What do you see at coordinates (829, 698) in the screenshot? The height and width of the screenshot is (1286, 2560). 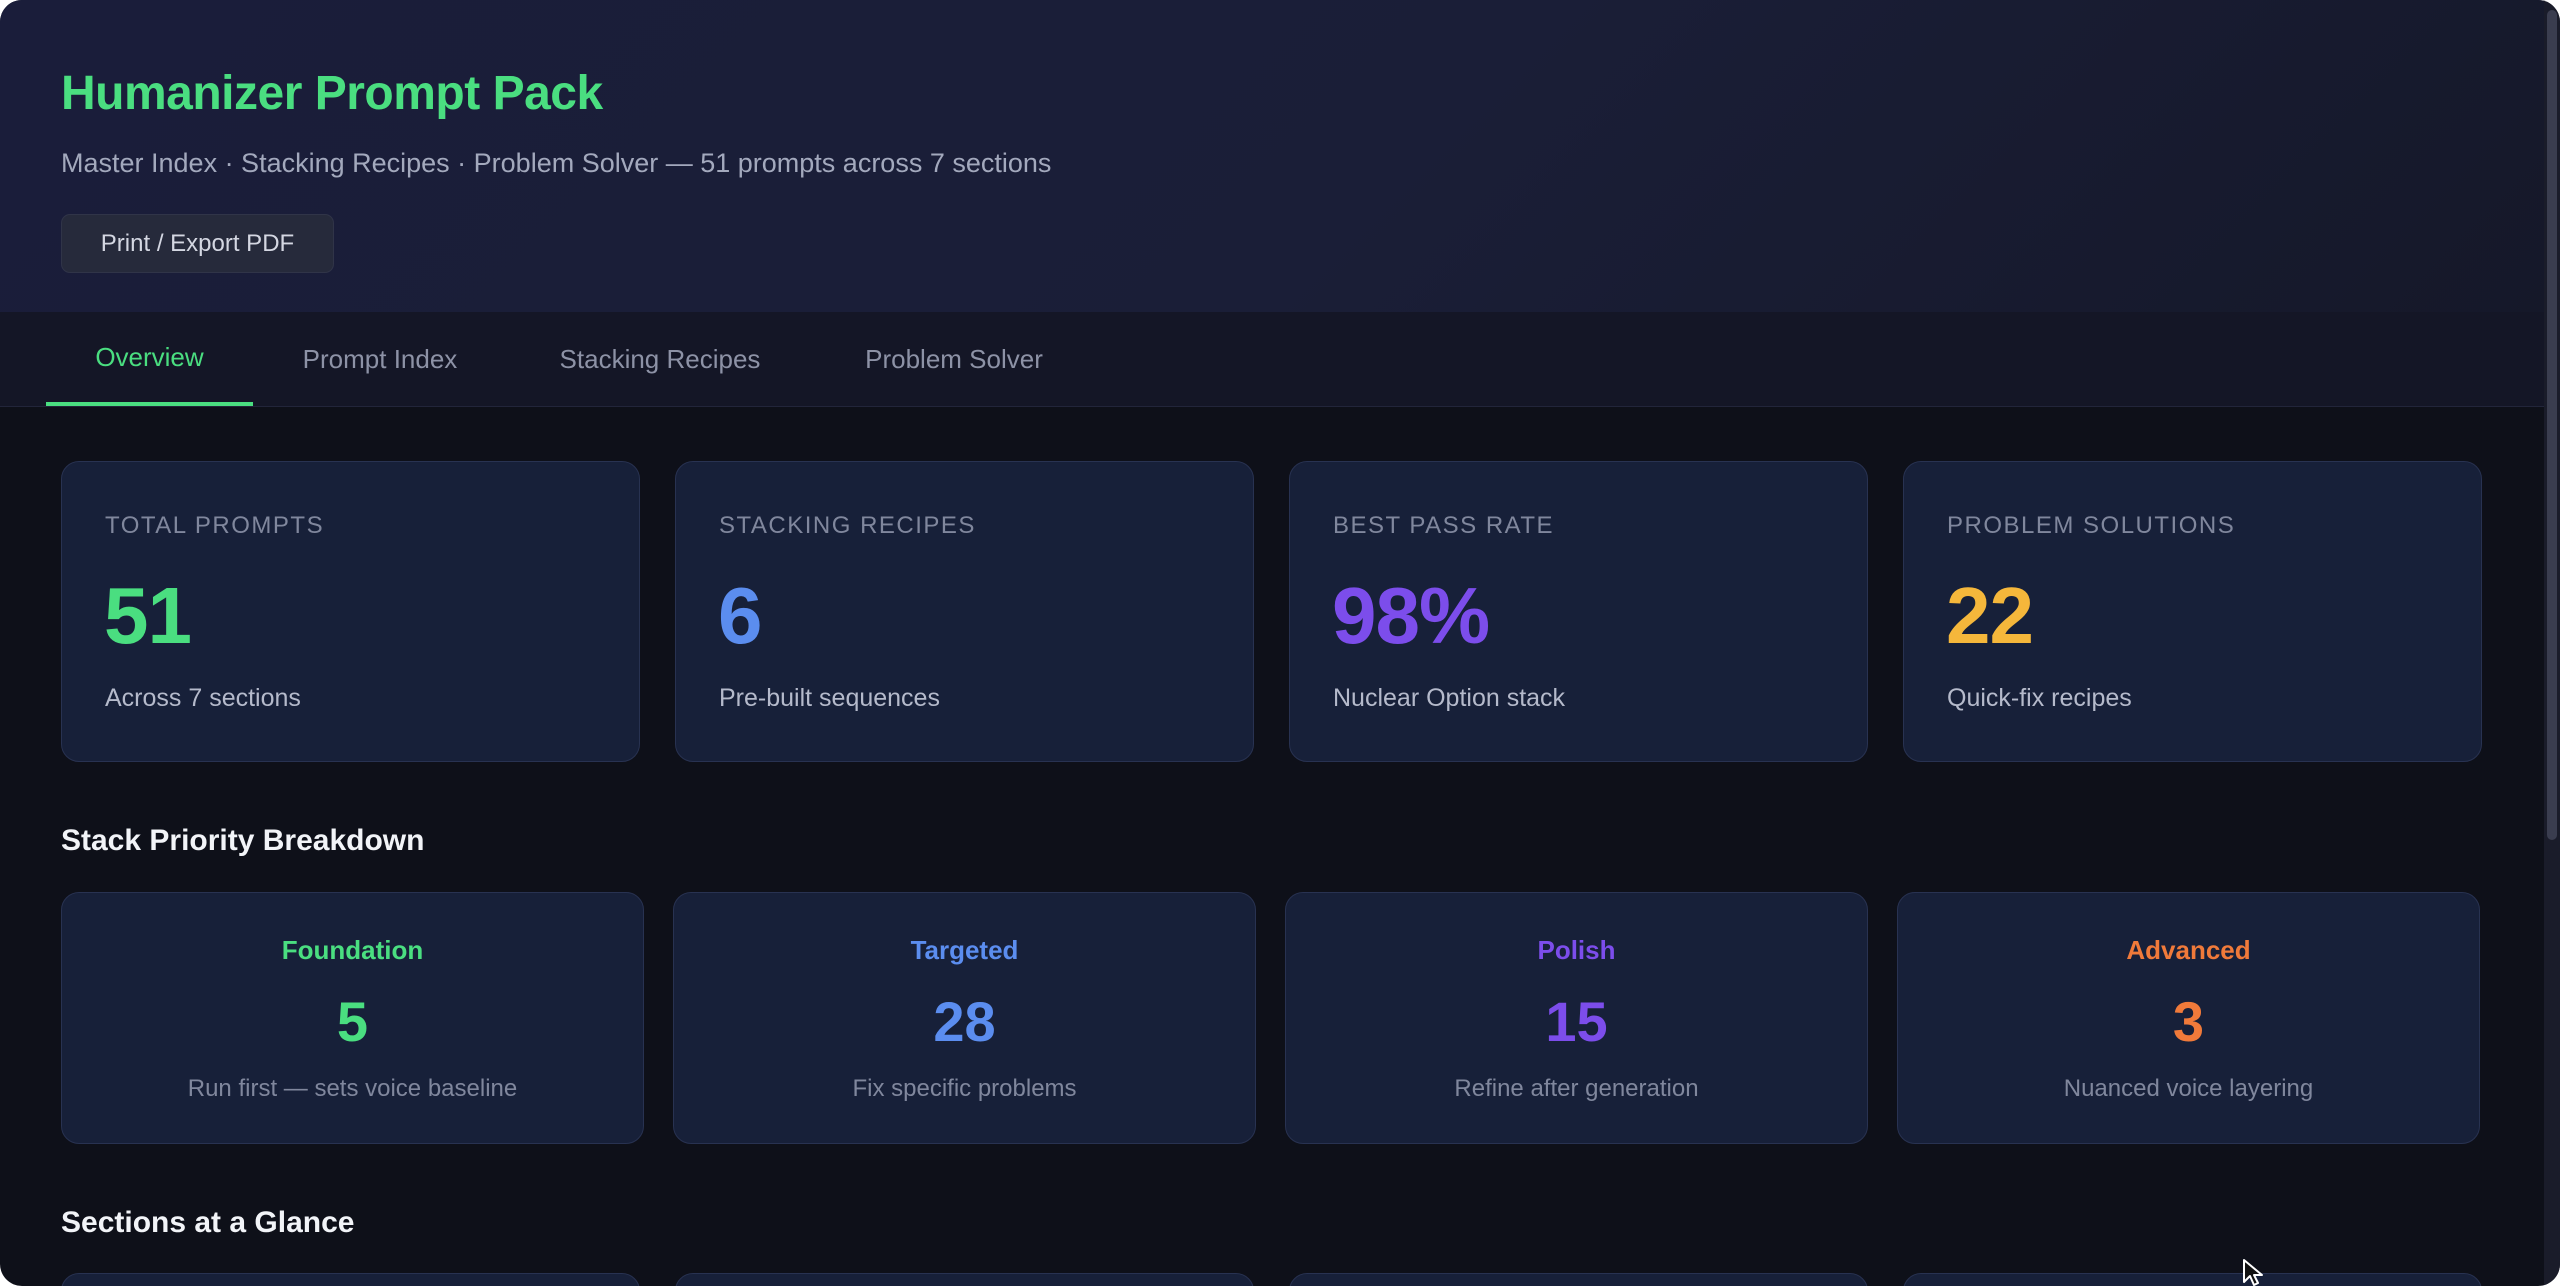 I see `stat-description: Pre-built sequences` at bounding box center [829, 698].